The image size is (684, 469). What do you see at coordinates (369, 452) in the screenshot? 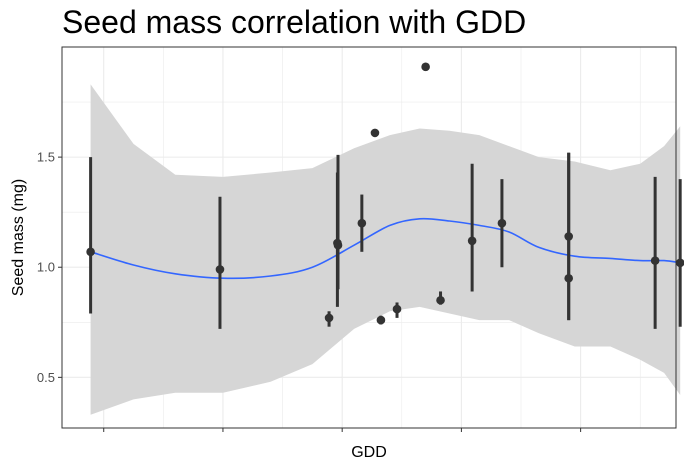
I see `x-axis-title: GDD` at bounding box center [369, 452].